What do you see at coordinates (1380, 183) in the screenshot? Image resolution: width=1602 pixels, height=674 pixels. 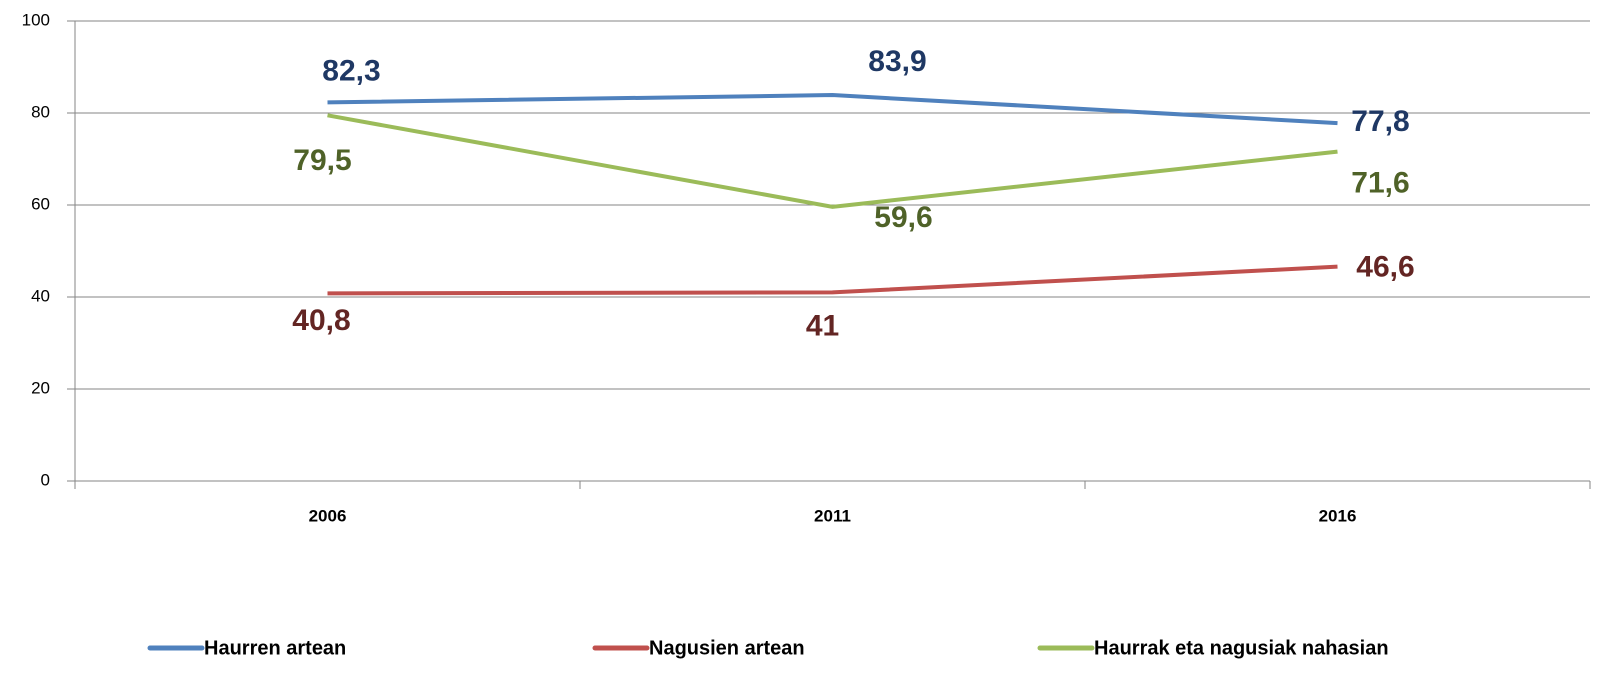 I see `data-label: 71,6` at bounding box center [1380, 183].